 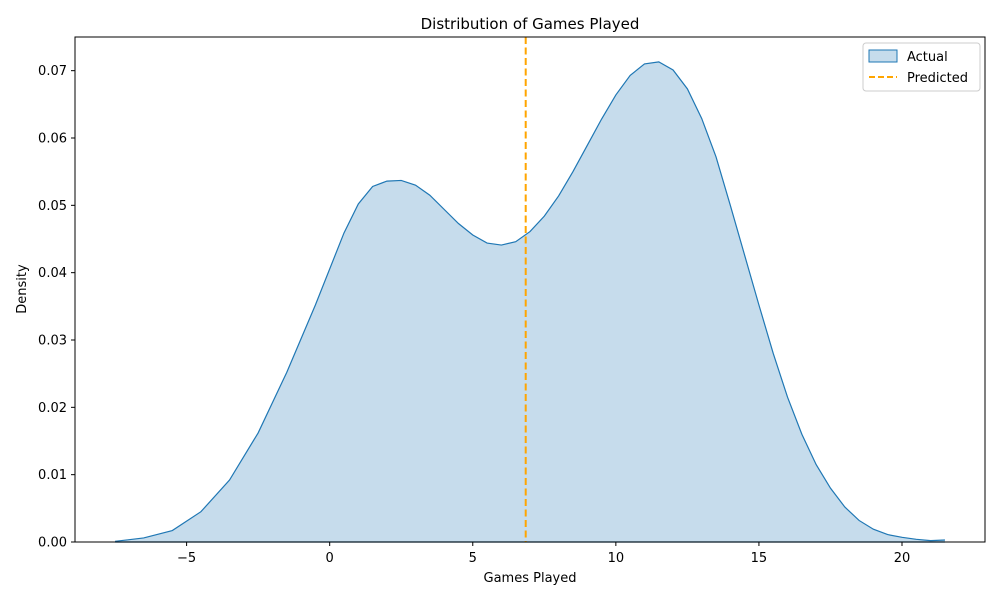 What do you see at coordinates (759, 558) in the screenshot?
I see `x-tick-label: 15` at bounding box center [759, 558].